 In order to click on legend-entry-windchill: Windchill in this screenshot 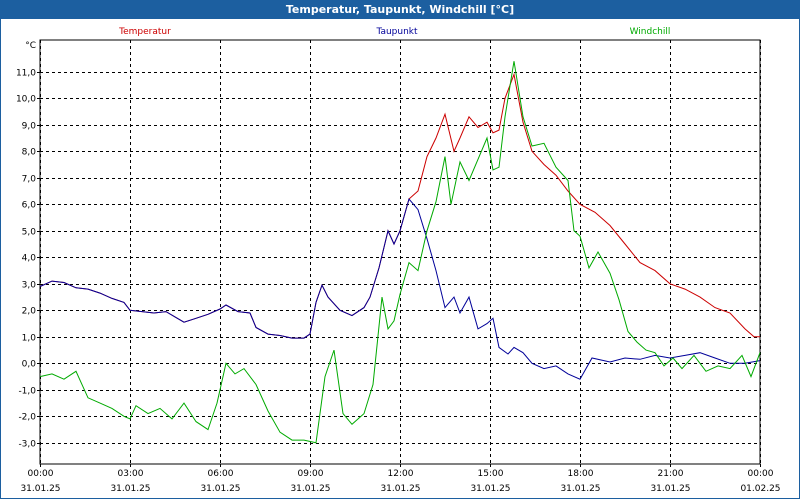, I will do `click(650, 32)`.